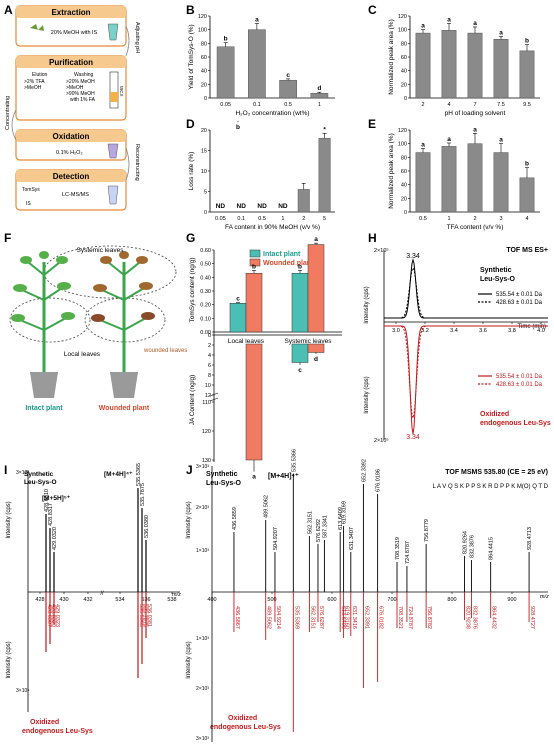 The width and height of the screenshot is (554, 745). Describe the element at coordinates (57, 615) in the screenshot. I see `peak-label: 429.0323` at that location.